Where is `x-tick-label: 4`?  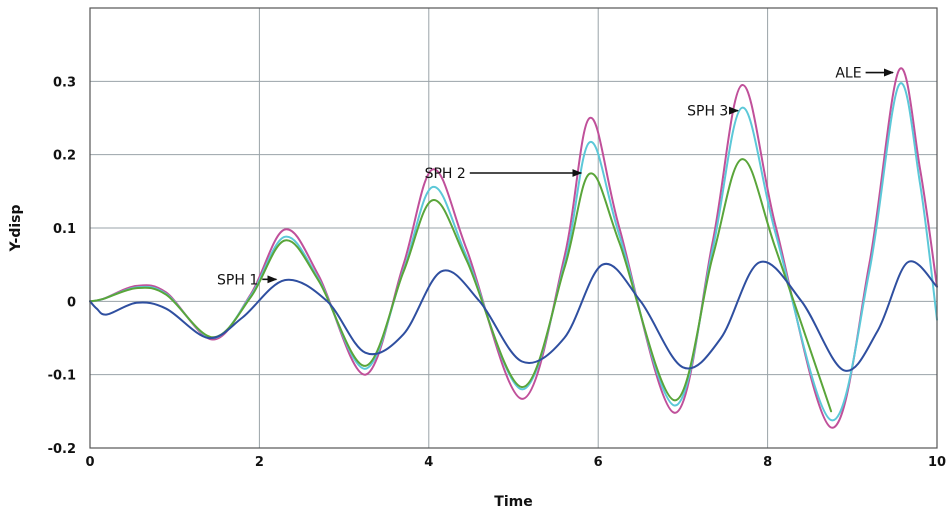 x-tick-label: 4 is located at coordinates (428, 462).